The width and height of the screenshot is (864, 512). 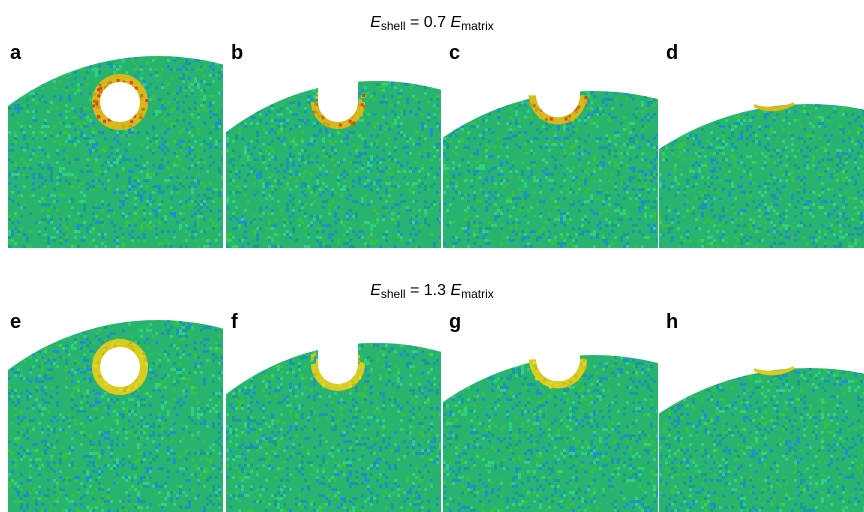 I want to click on panel-d-image, so click(x=761, y=152).